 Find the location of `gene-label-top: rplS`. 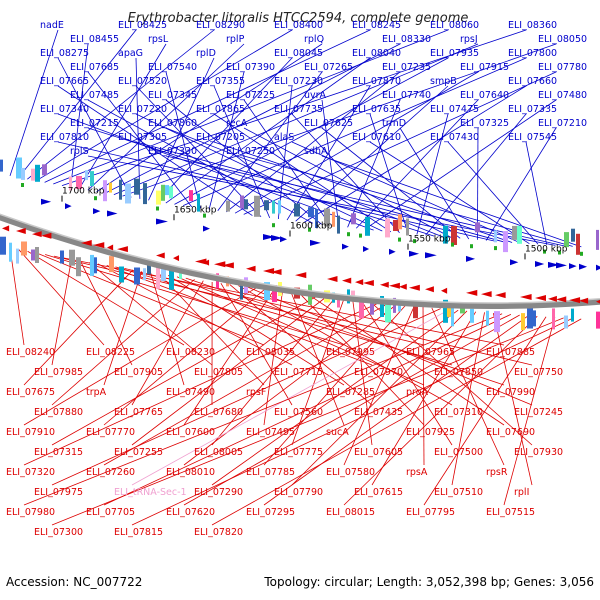

gene-label-top: rplS is located at coordinates (79, 151).